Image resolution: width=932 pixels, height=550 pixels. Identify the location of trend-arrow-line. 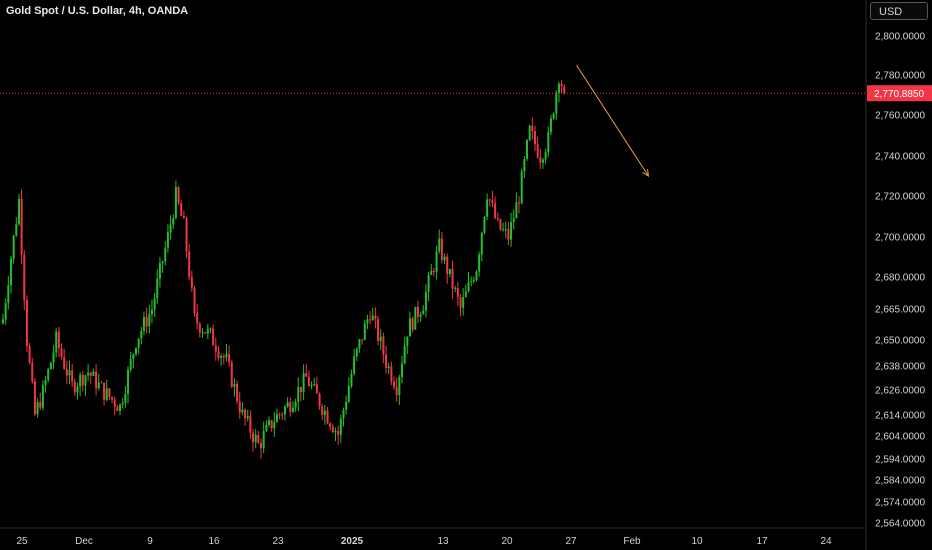
(612, 120).